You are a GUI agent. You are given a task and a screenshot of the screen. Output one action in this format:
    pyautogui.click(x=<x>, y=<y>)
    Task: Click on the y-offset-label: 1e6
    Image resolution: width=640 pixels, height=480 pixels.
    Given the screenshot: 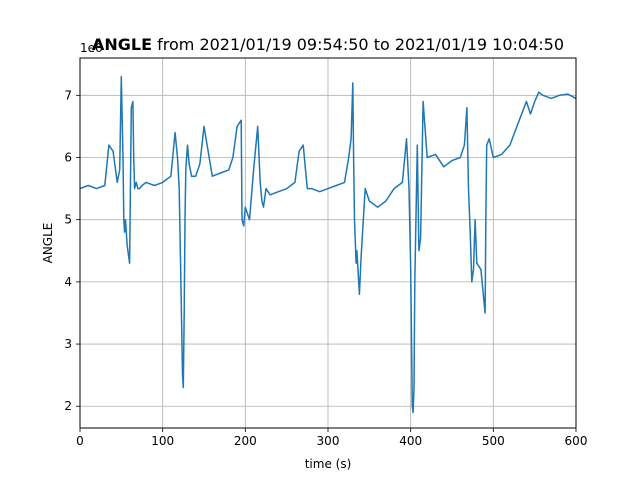 What is the action you would take?
    pyautogui.click(x=91, y=48)
    